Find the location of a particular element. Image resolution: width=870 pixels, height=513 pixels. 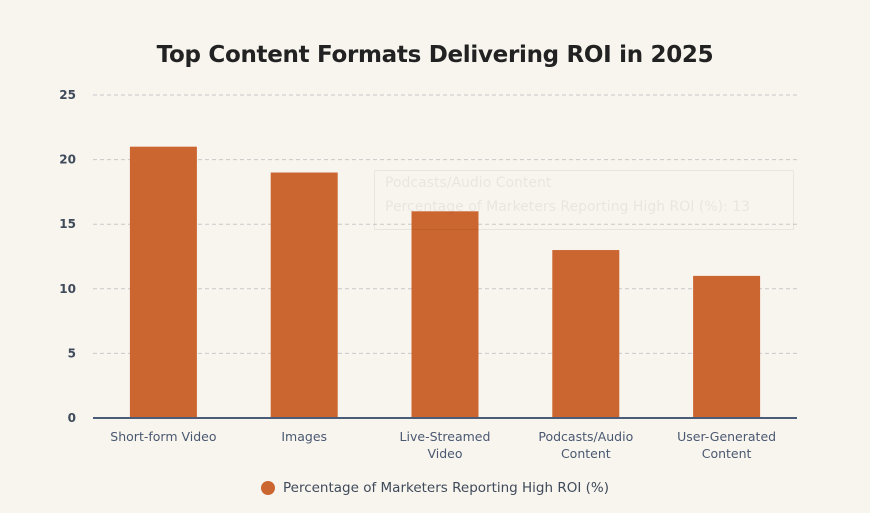

x-tick-label: Live-Streamed is located at coordinates (445, 436).